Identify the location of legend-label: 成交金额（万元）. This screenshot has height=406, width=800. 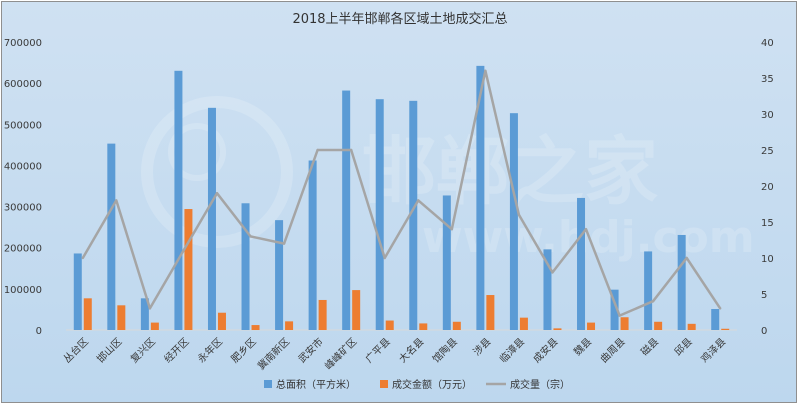
(432, 384).